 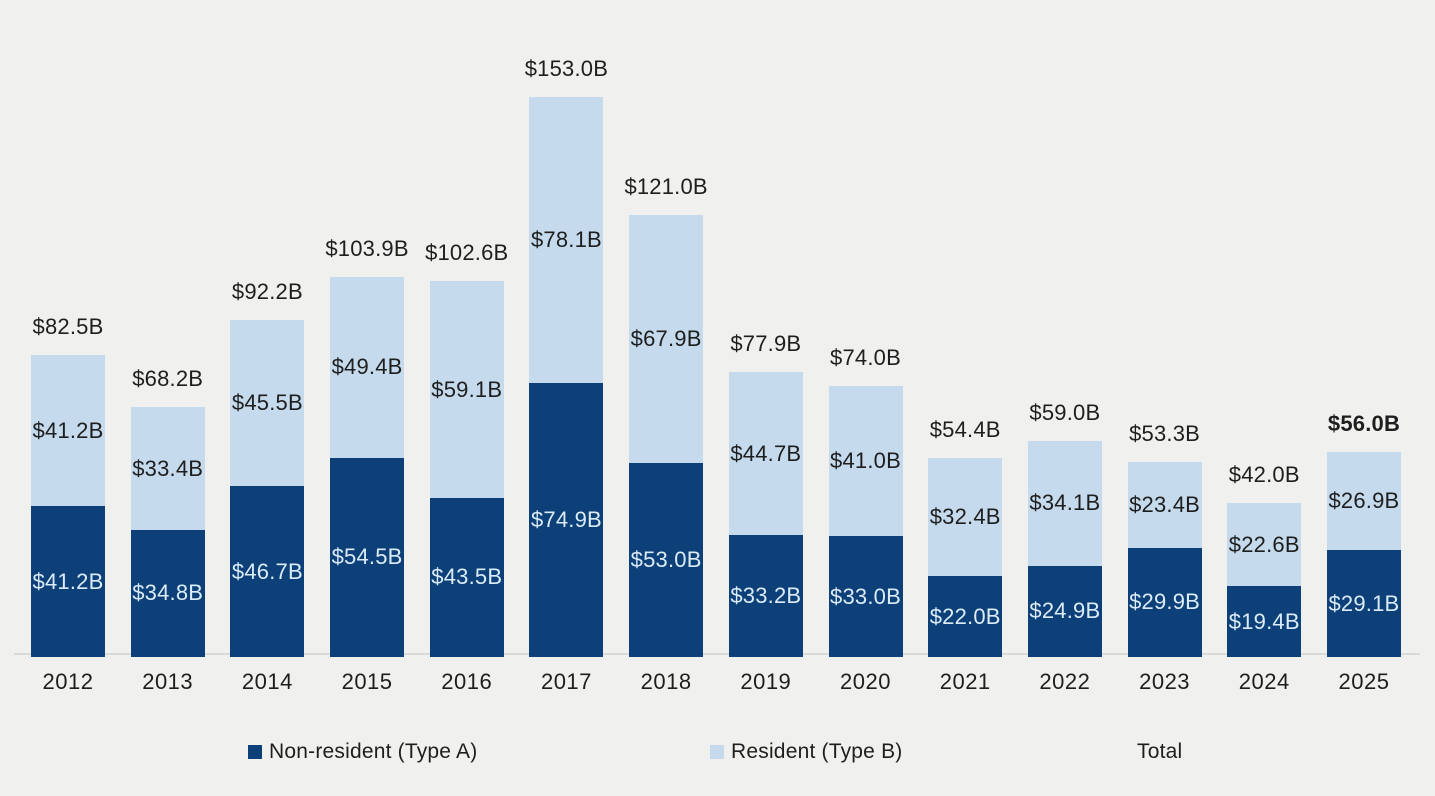 What do you see at coordinates (466, 577) in the screenshot?
I see `segment-non-resident-2016: $43.5B` at bounding box center [466, 577].